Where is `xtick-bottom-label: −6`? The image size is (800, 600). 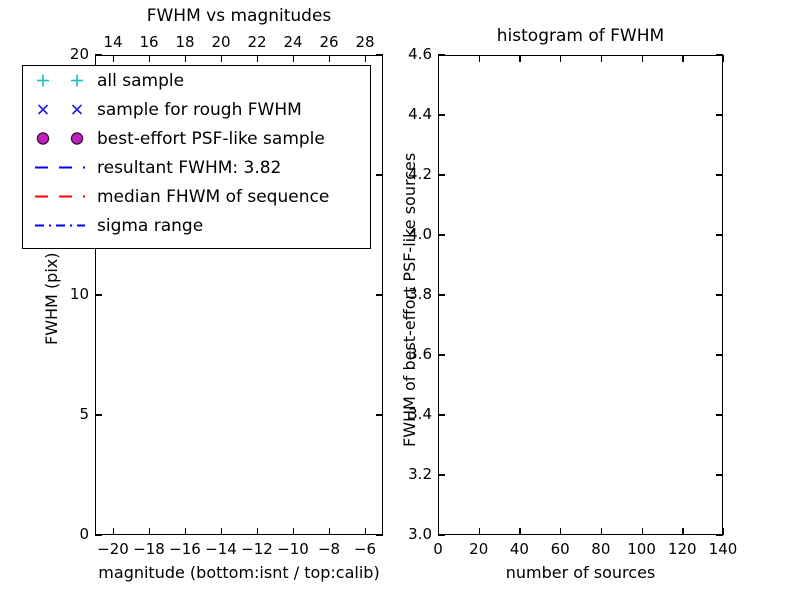 xtick-bottom-label: −6 is located at coordinates (365, 549).